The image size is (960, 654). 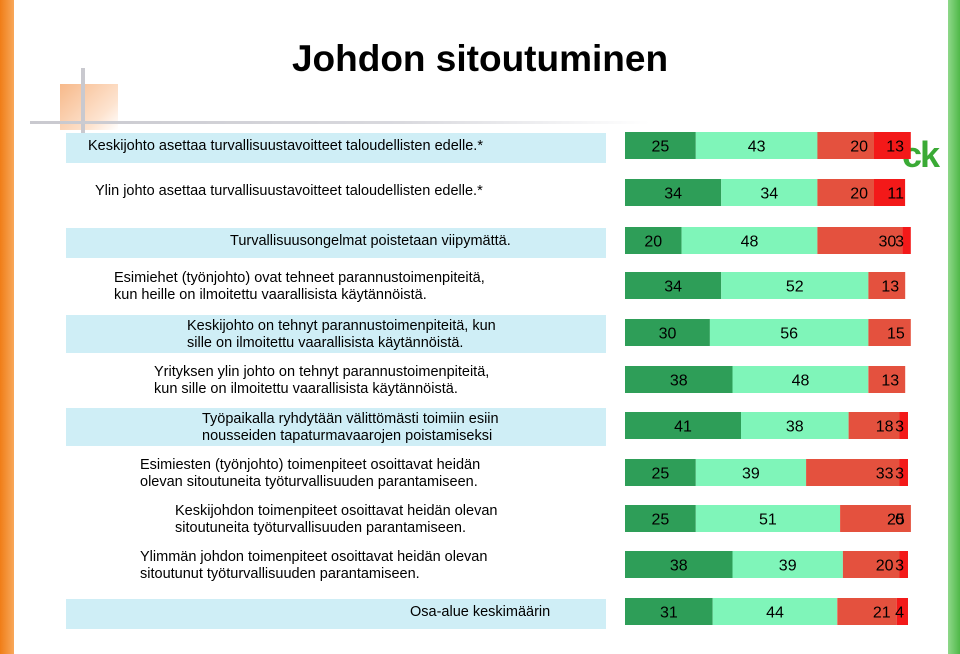 I want to click on data-label-r3-s1: 20, so click(x=653, y=242).